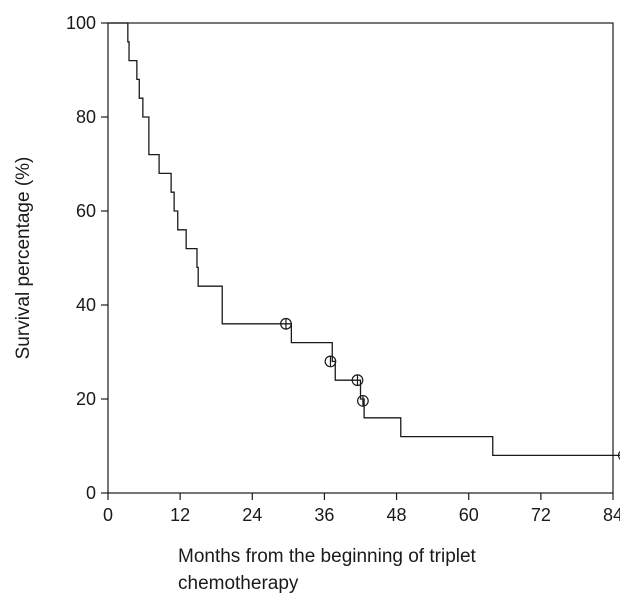 Image resolution: width=620 pixels, height=597 pixels. I want to click on censor-marks, so click(450, 388).